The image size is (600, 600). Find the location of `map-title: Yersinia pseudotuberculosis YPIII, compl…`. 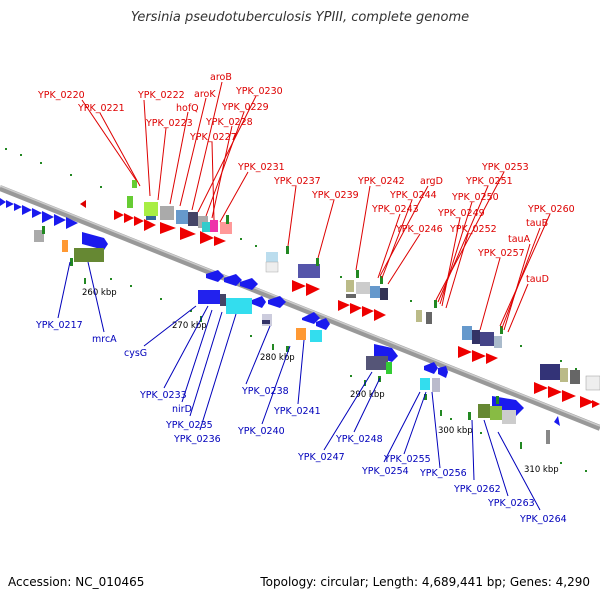

map-title: Yersinia pseudotuberculosis YPIII, compl… is located at coordinates (300, 17).